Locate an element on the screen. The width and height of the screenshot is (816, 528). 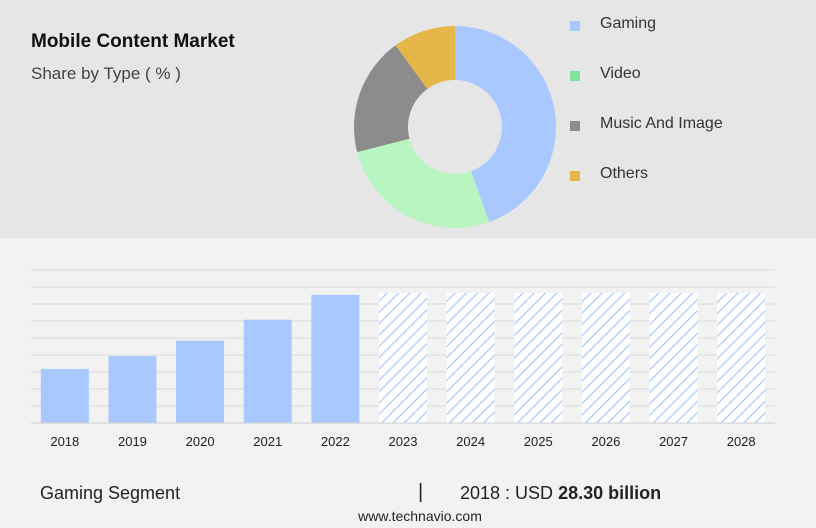
bar-2026 is located at coordinates (605, 357).